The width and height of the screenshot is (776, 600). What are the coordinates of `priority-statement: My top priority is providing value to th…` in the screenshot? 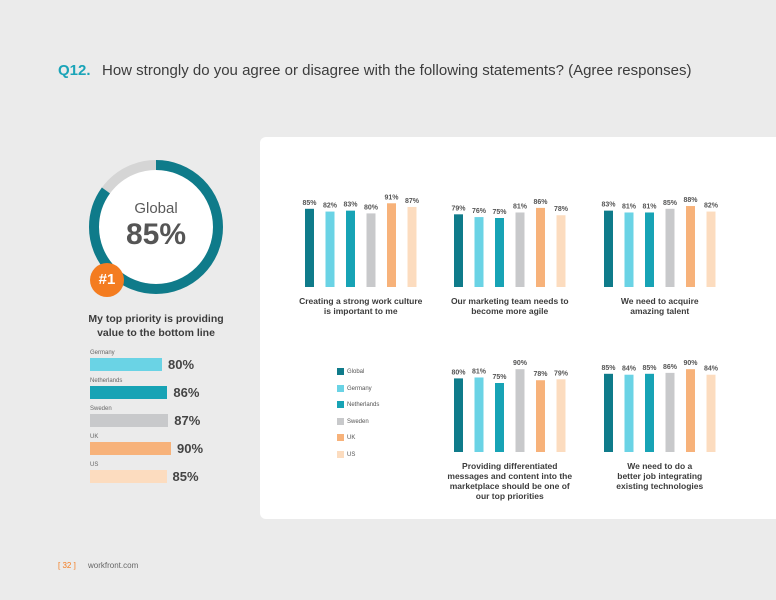 It's located at (156, 326).